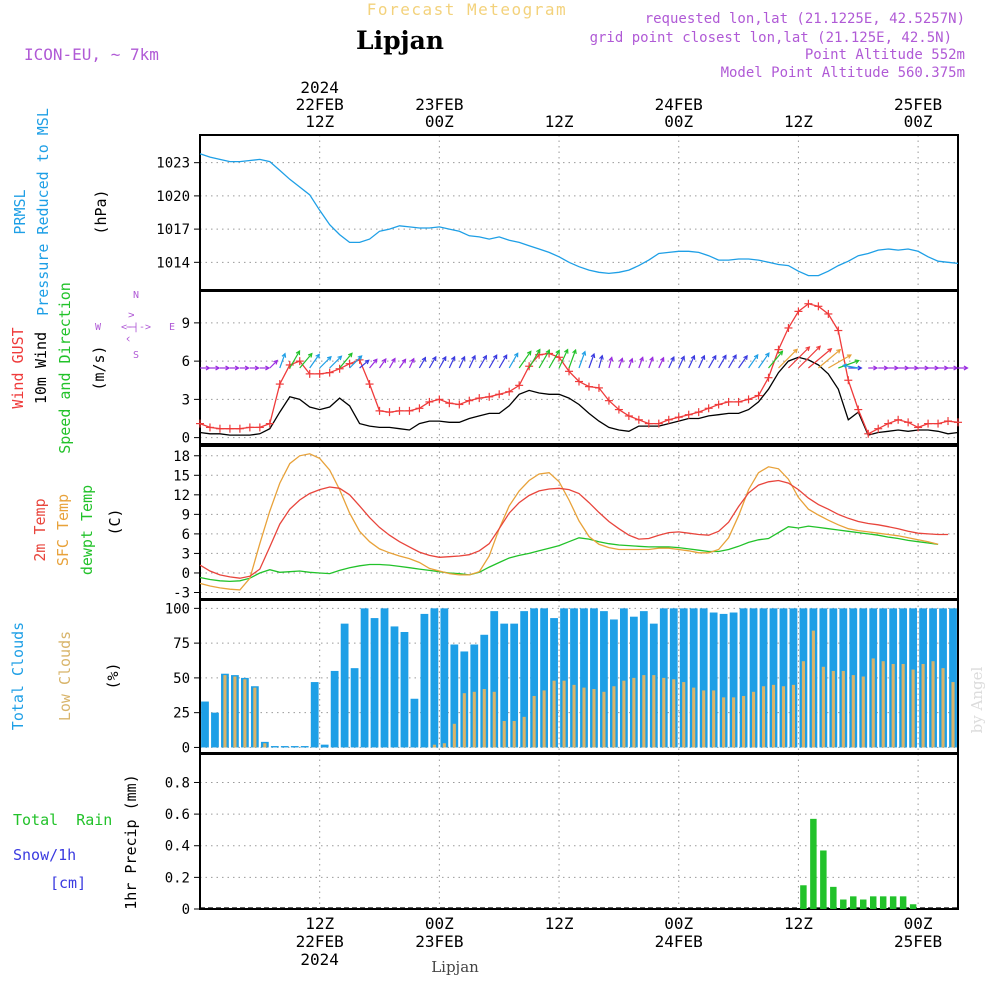 This screenshot has width=1000, height=1000. What do you see at coordinates (918, 941) in the screenshot?
I see `bottom-time-label: 25FEB` at bounding box center [918, 941].